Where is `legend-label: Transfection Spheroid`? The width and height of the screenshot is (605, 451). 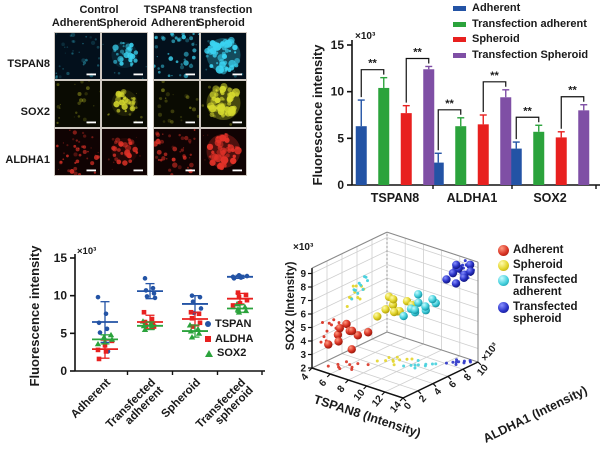
legend-label: Transfection Spheroid is located at coordinates (530, 54).